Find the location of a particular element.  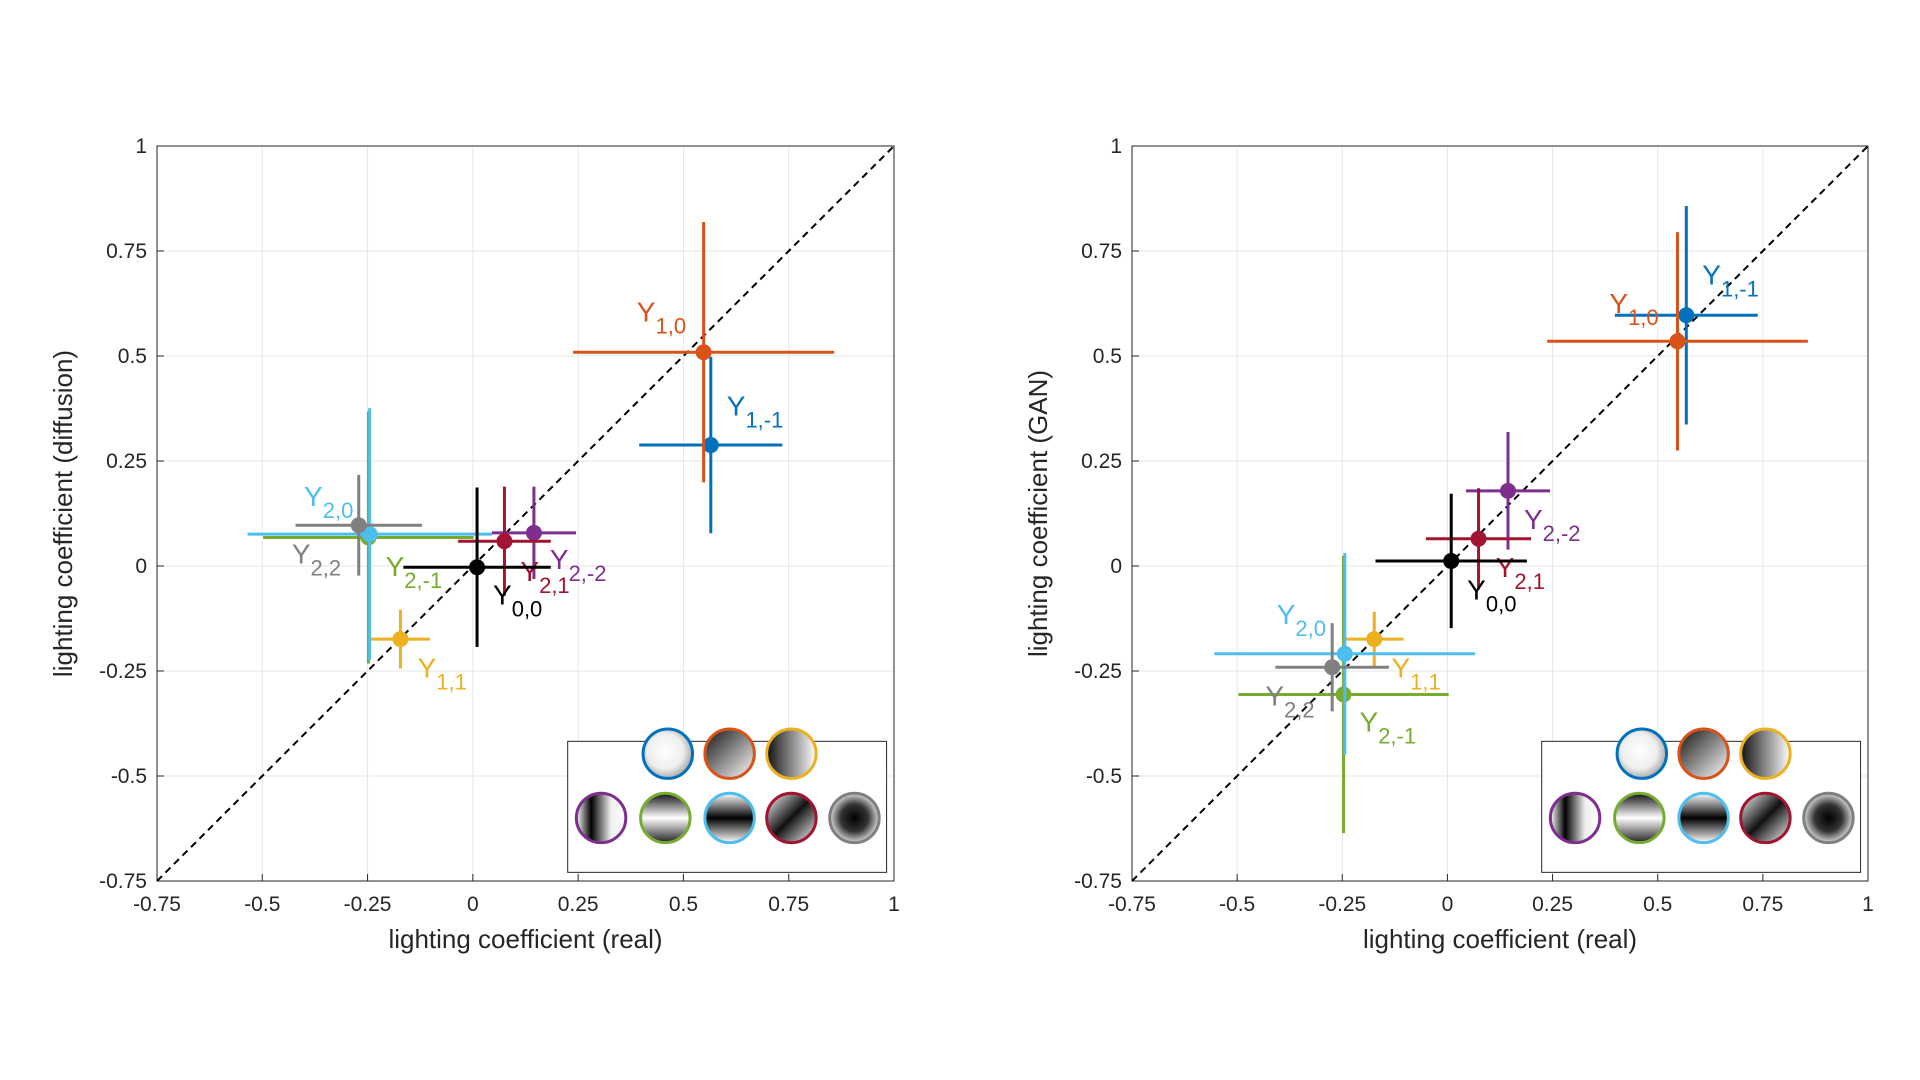

series-label: Y2,-1 is located at coordinates (414, 572).